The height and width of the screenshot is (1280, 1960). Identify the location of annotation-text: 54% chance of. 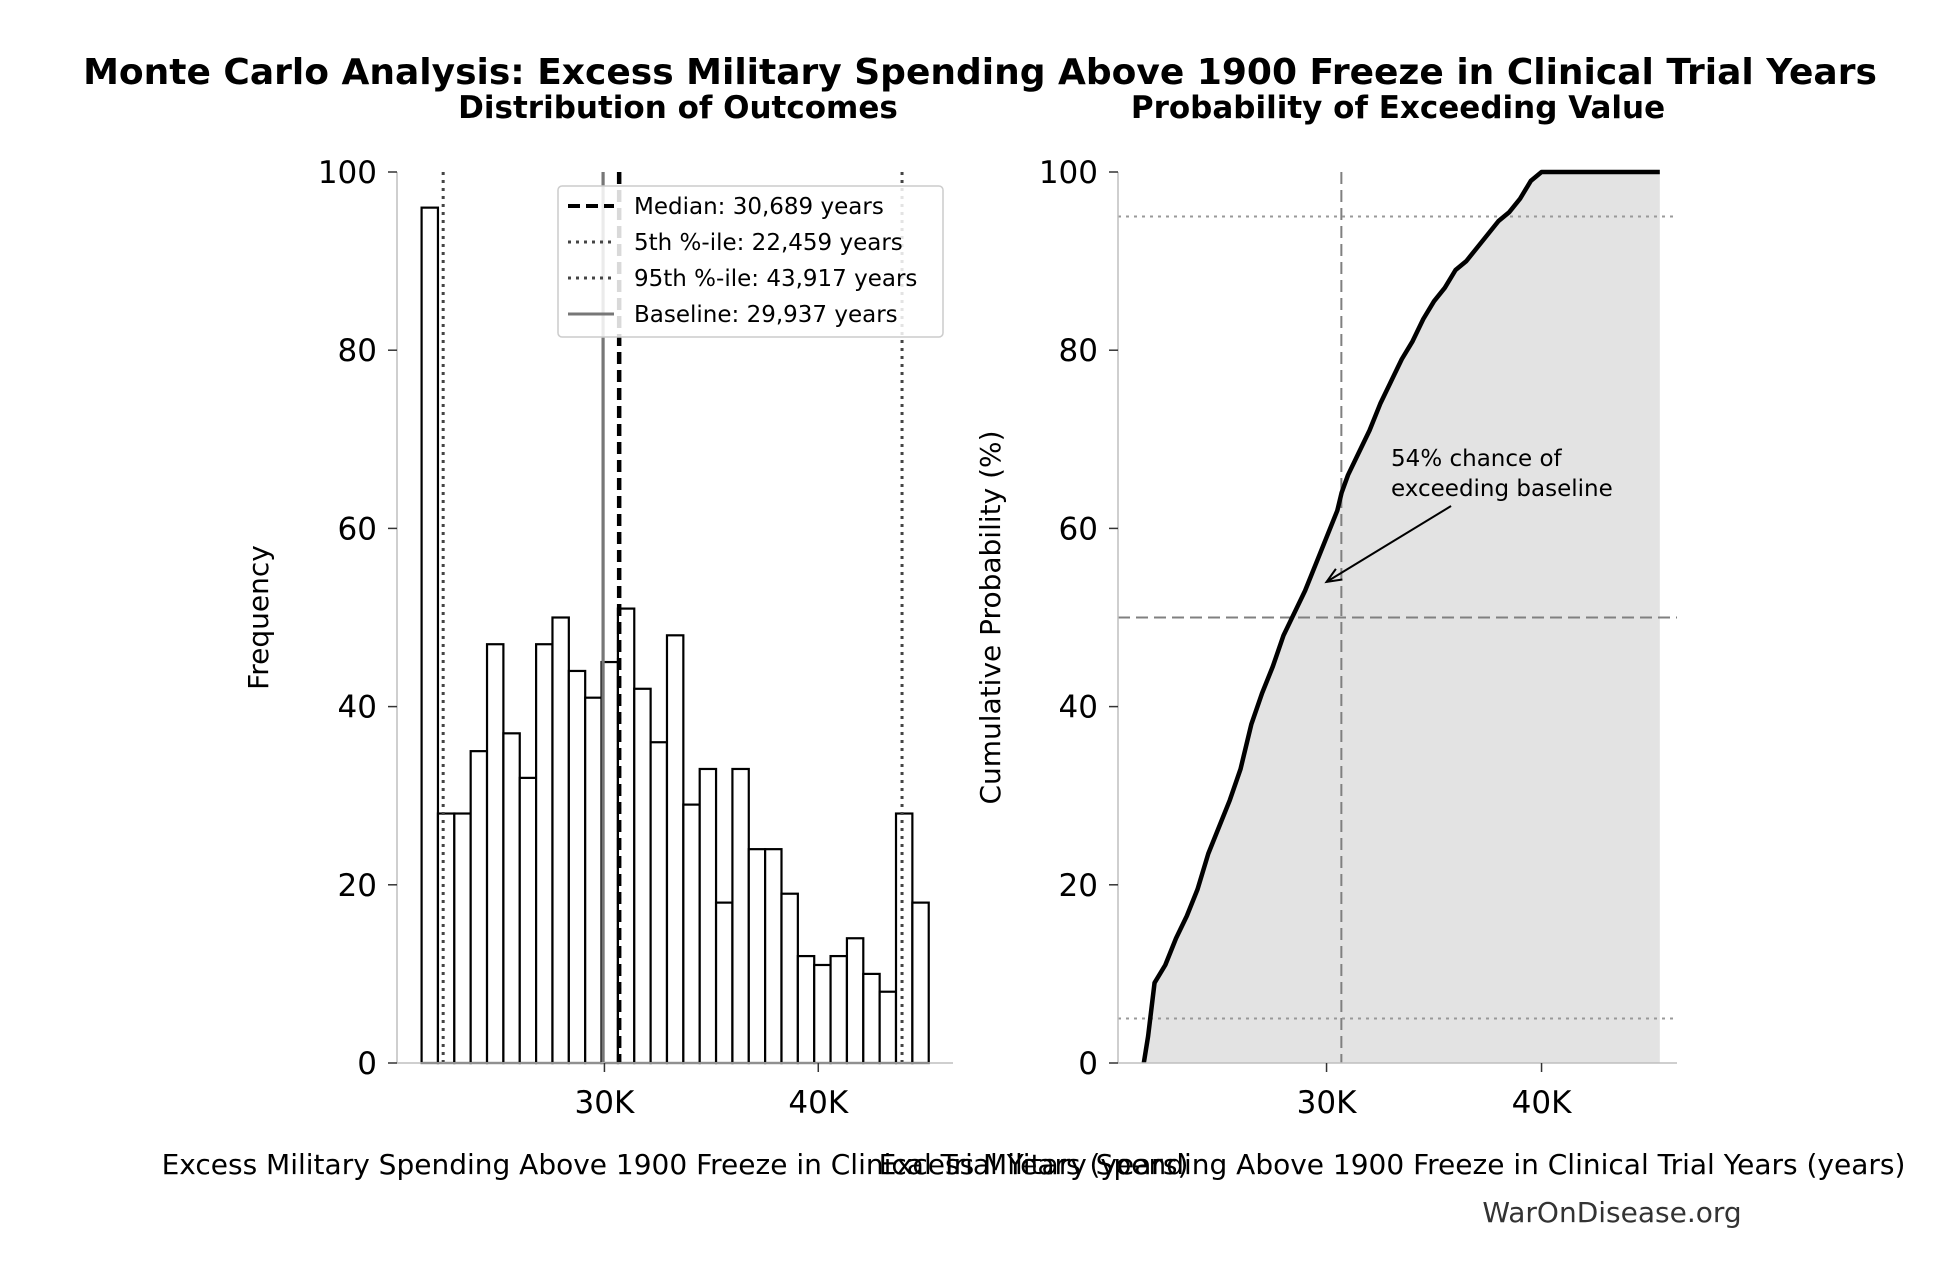
(1477, 459).